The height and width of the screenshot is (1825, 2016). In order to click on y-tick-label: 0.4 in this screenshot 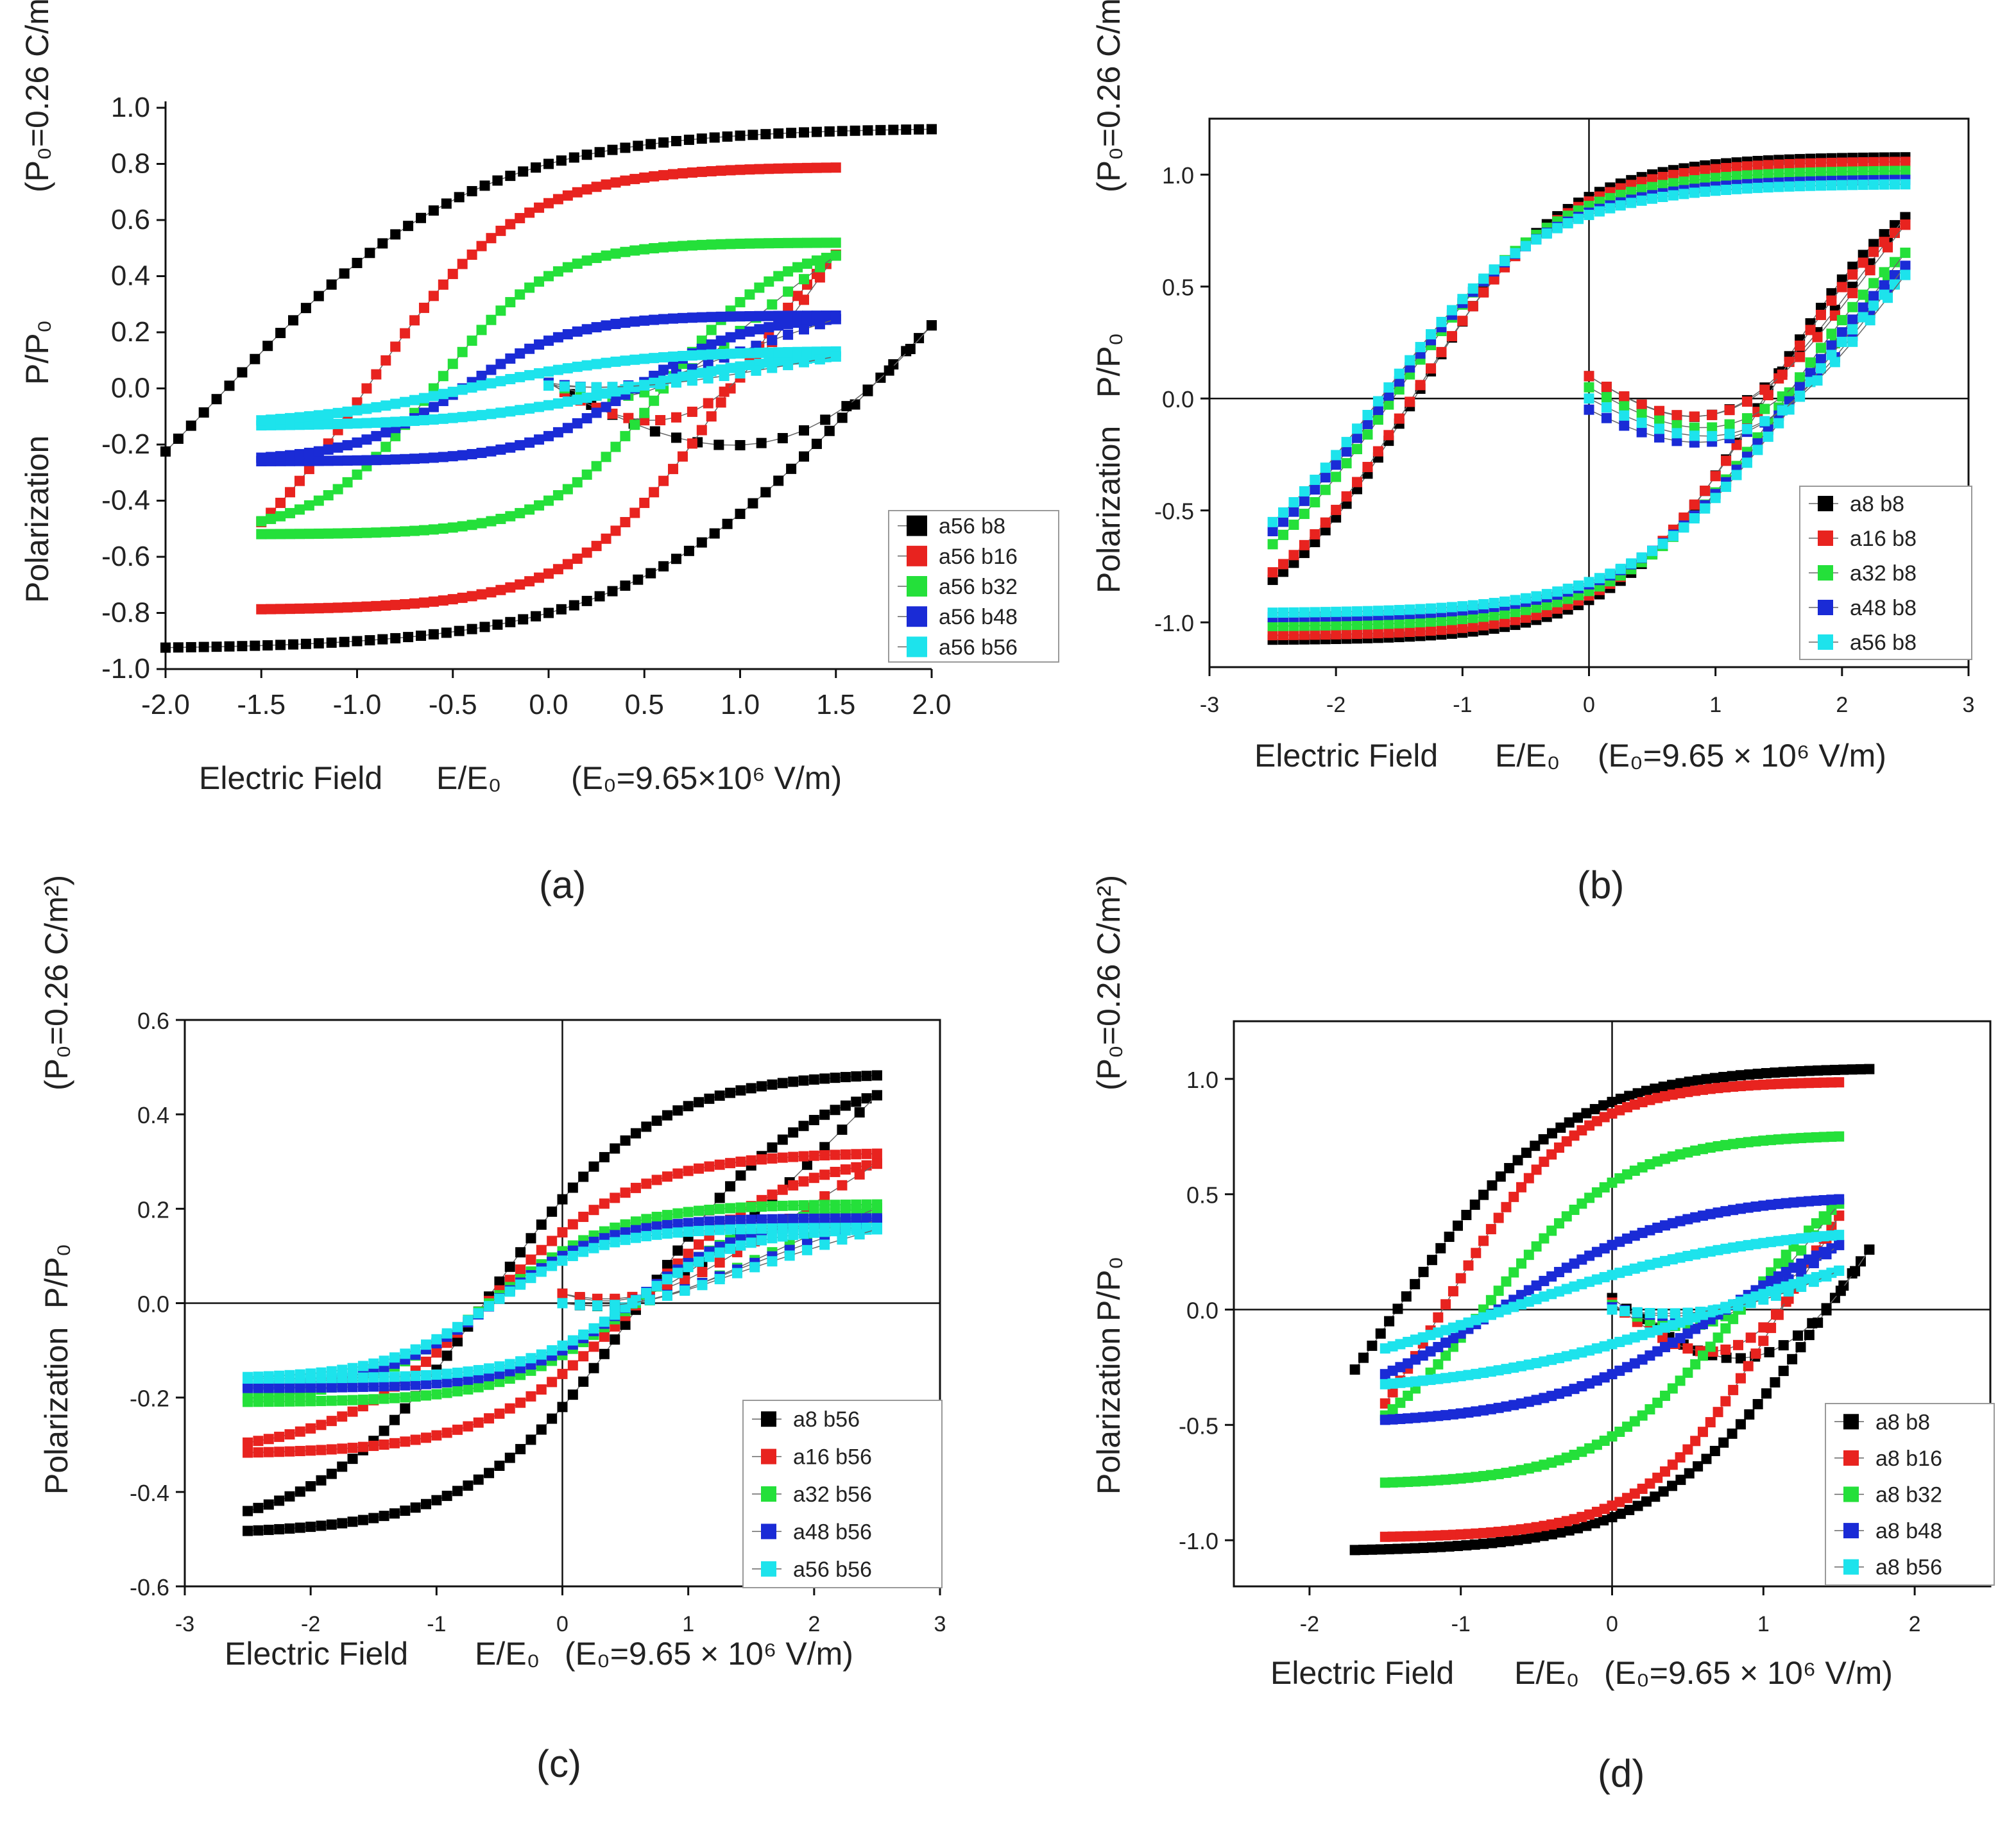, I will do `click(130, 276)`.